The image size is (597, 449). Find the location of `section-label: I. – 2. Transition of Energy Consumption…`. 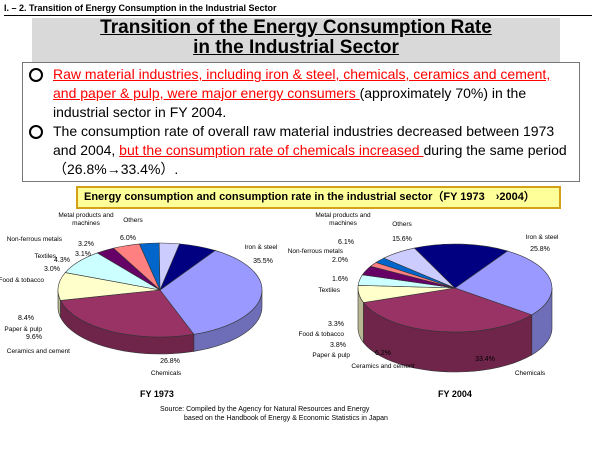

section-label: I. – 2. Transition of Energy Consumption… is located at coordinates (140, 8).